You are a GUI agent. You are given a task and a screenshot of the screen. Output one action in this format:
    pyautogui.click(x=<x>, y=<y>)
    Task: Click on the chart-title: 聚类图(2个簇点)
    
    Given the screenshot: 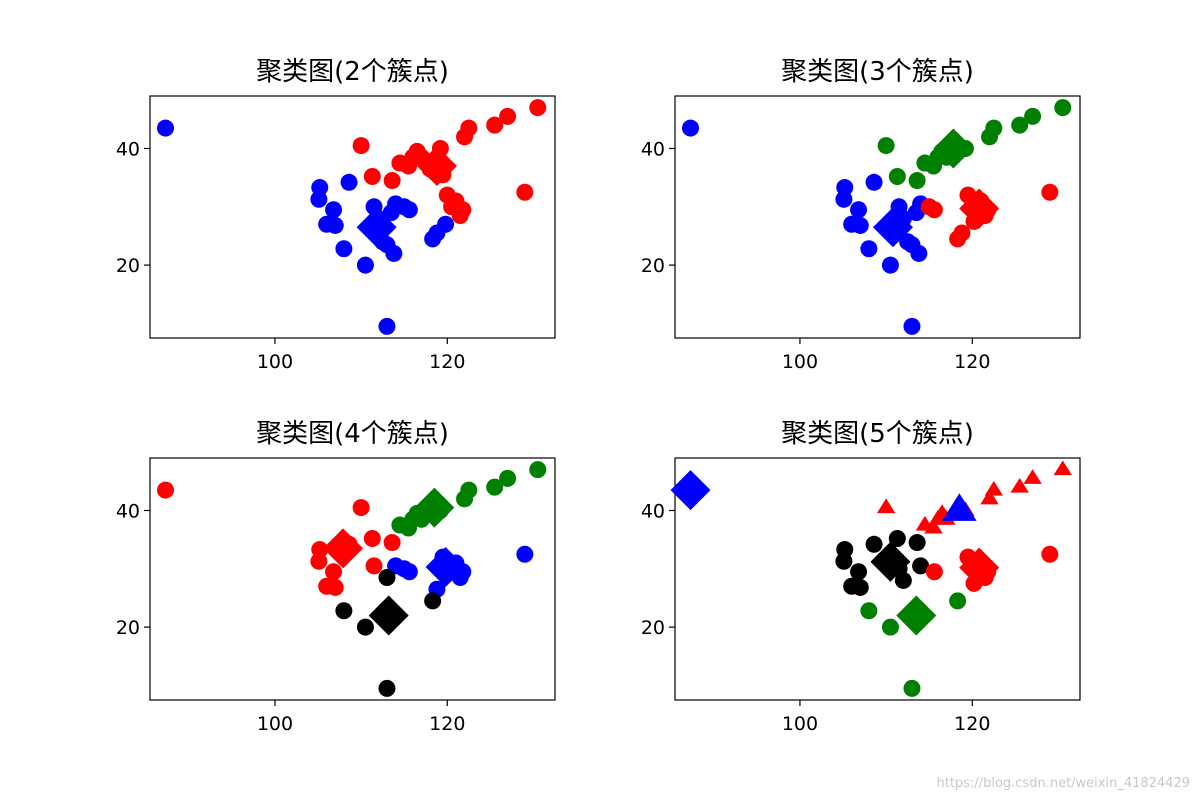 What is the action you would take?
    pyautogui.click(x=352, y=72)
    